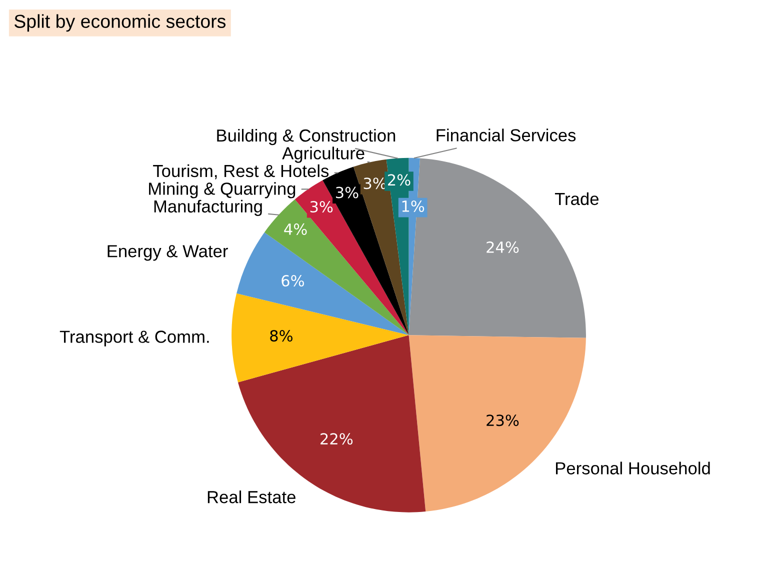  I want to click on chart-title: Split by economic sectors, so click(120, 23).